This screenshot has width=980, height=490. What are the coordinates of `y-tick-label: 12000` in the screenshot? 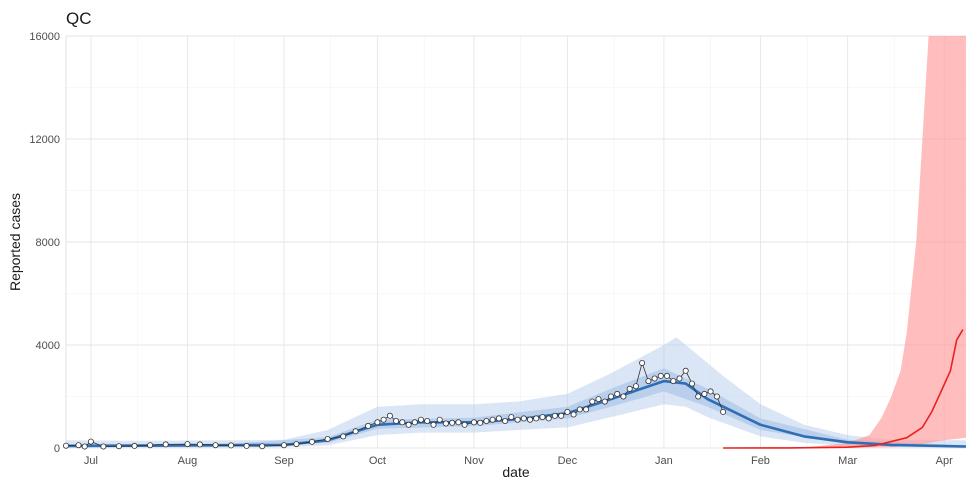 It's located at (44, 140).